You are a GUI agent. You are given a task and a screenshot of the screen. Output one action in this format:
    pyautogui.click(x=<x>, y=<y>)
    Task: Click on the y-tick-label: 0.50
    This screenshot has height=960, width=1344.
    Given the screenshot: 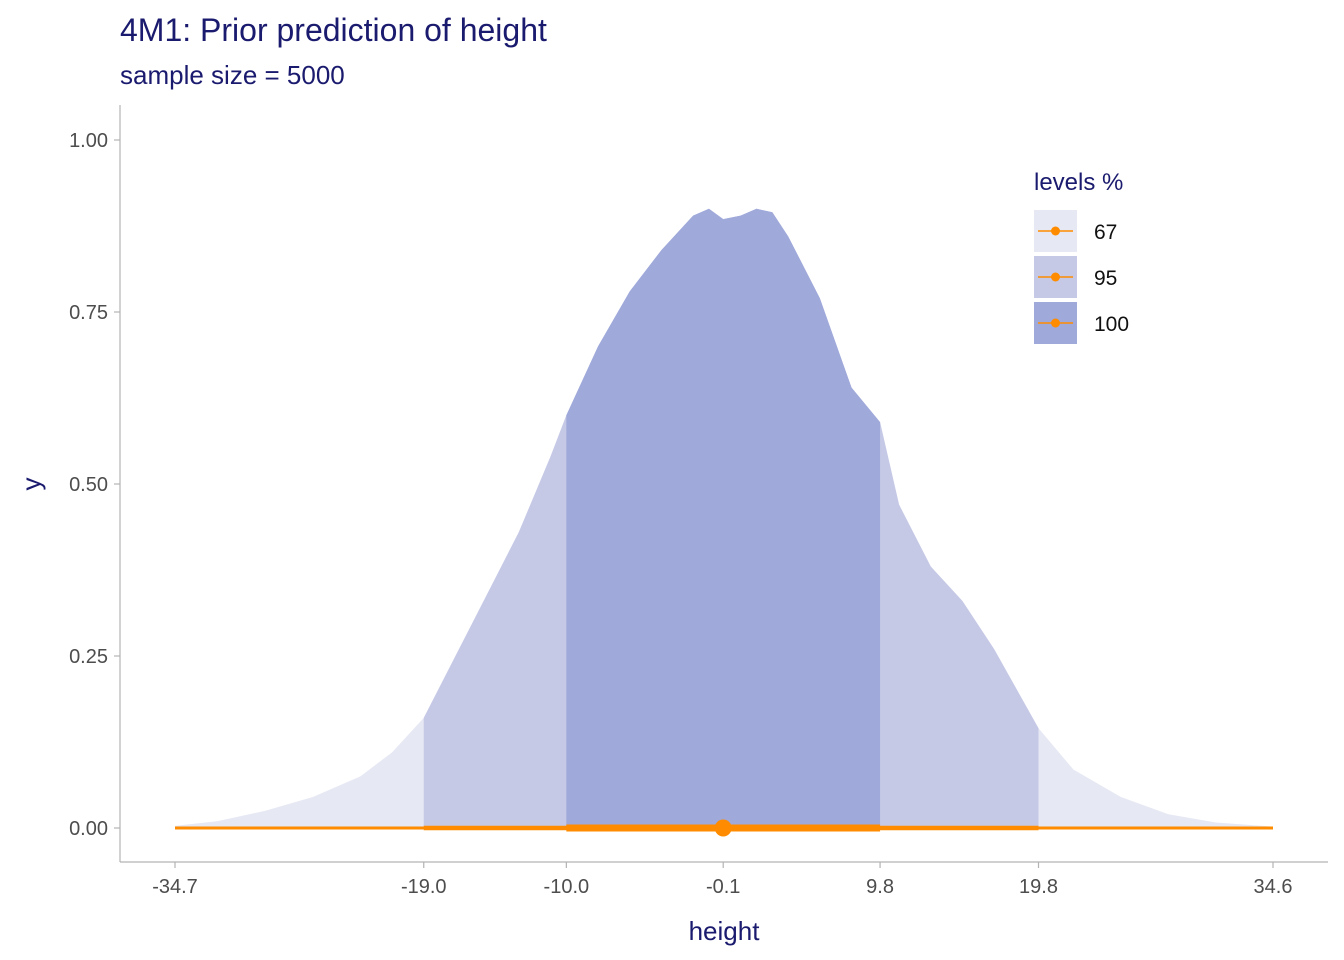 What is the action you would take?
    pyautogui.click(x=88, y=485)
    